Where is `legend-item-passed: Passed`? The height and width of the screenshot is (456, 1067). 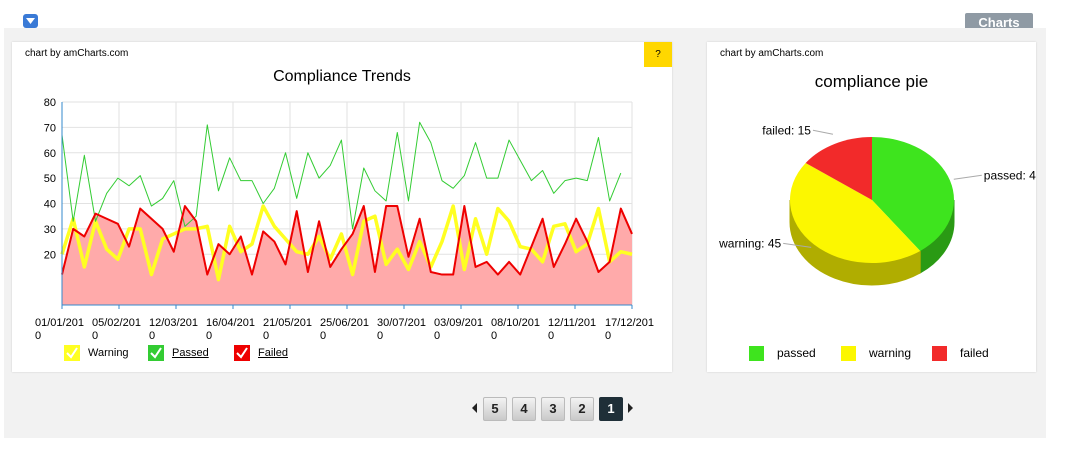
legend-item-passed: Passed is located at coordinates (178, 353).